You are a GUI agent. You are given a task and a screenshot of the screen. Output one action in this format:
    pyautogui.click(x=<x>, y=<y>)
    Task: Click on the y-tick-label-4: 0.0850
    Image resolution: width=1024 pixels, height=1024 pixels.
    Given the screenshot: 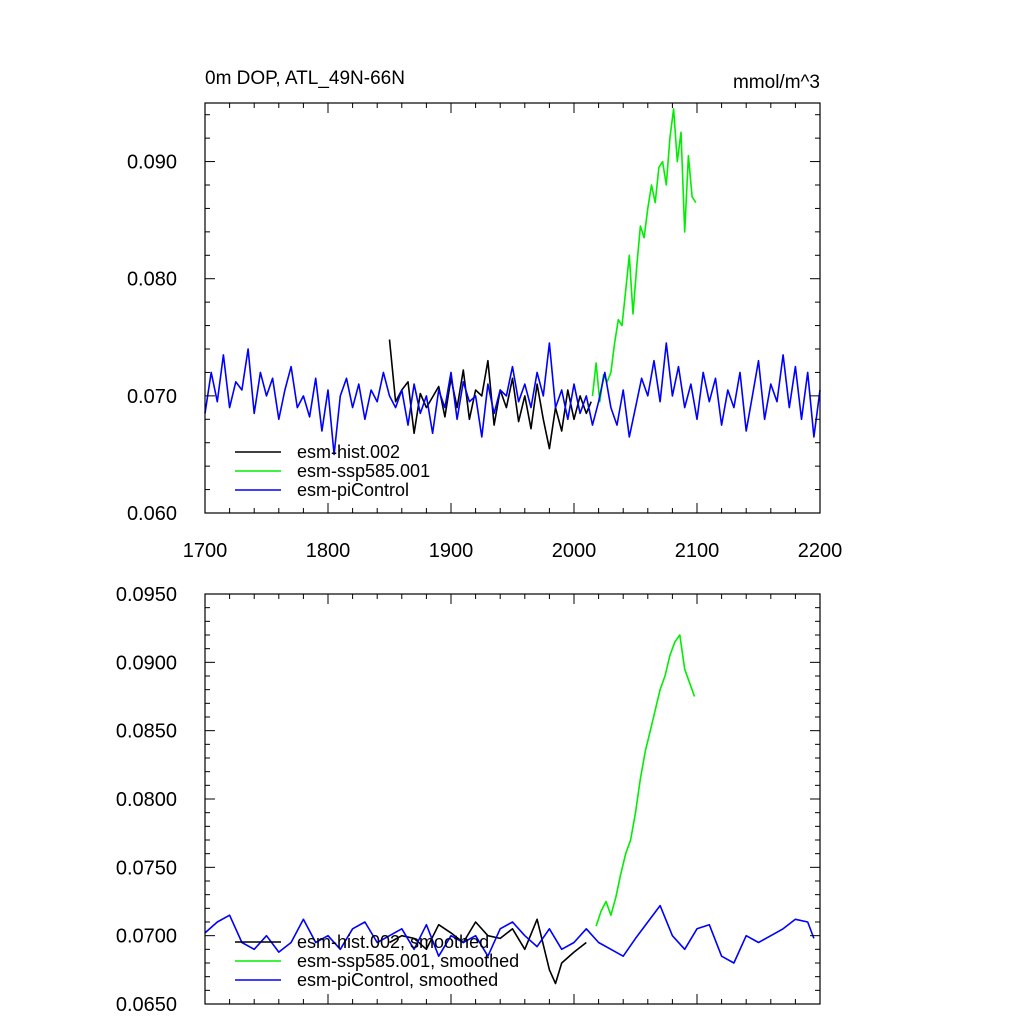 What is the action you would take?
    pyautogui.click(x=146, y=732)
    